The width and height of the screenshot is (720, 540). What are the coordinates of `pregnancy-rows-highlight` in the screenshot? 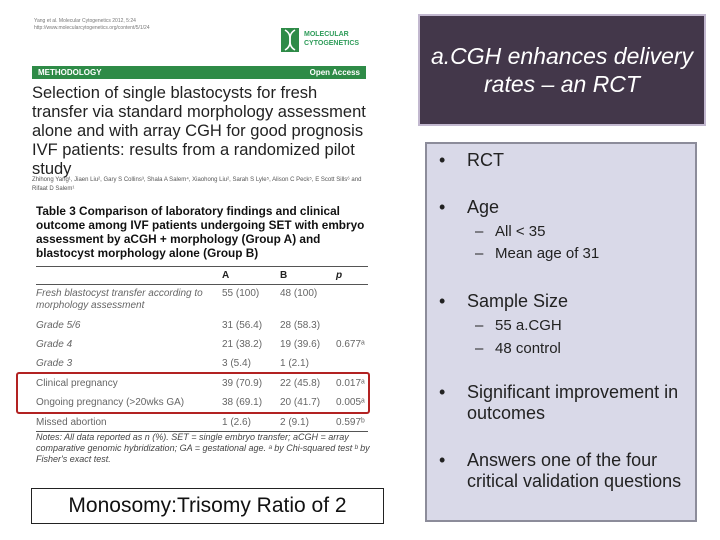 It's located at (193, 393).